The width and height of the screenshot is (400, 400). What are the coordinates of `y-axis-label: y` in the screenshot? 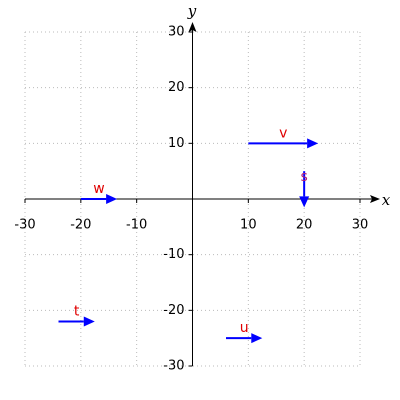 It's located at (192, 11).